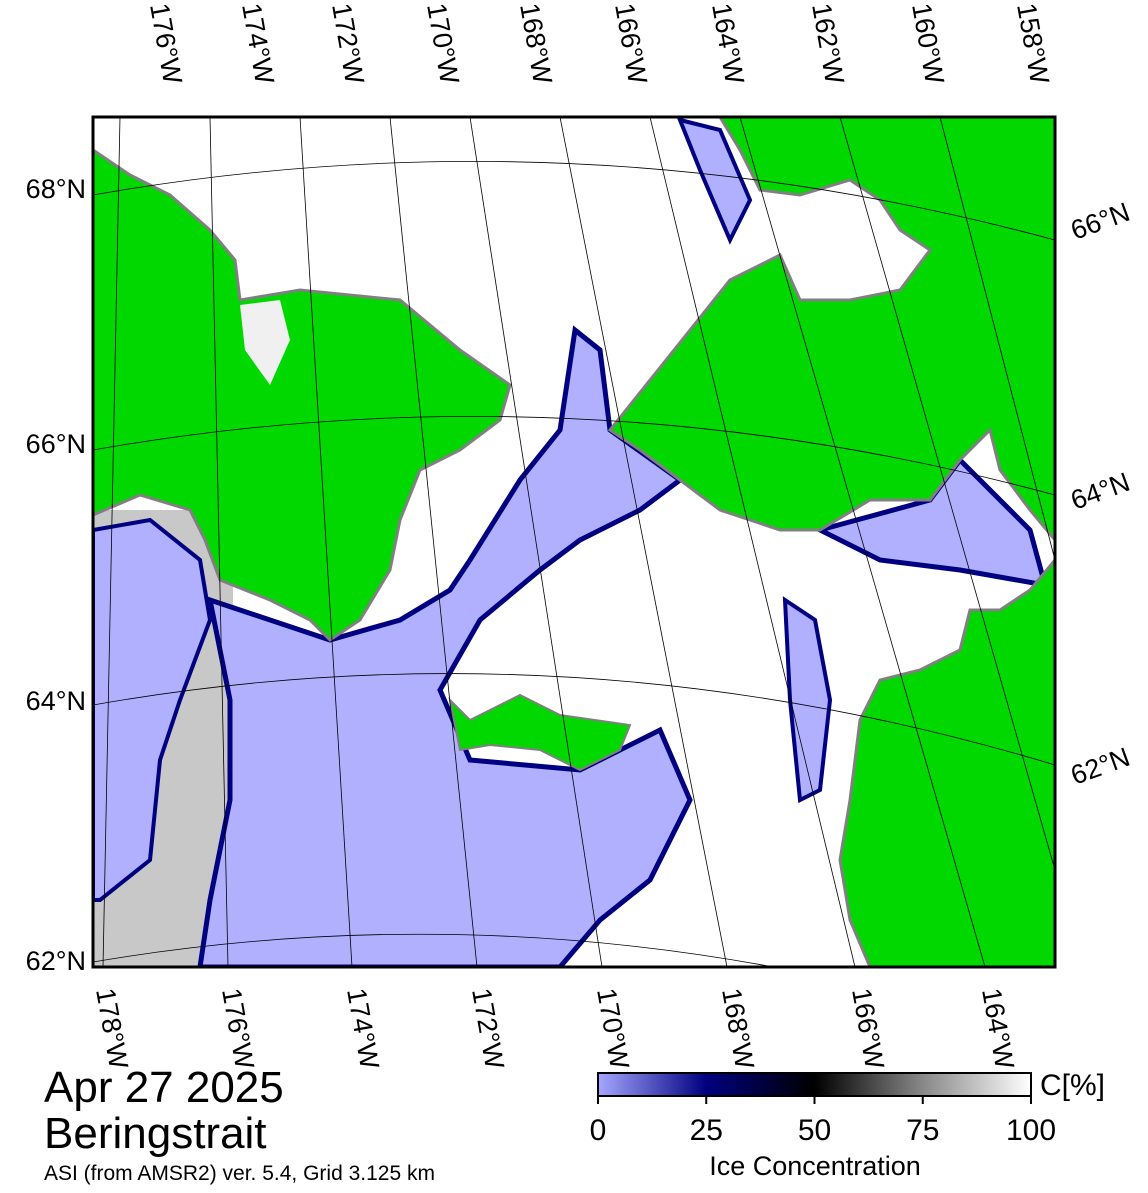  I want to click on lon-label: 158°W, so click(1033, 44).